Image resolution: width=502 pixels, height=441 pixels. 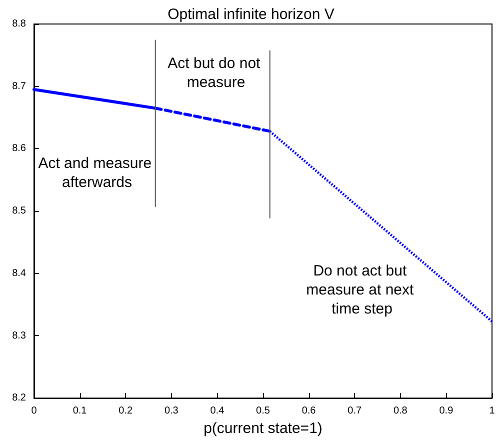 I want to click on y-tick-label: 8.2, so click(x=19, y=398).